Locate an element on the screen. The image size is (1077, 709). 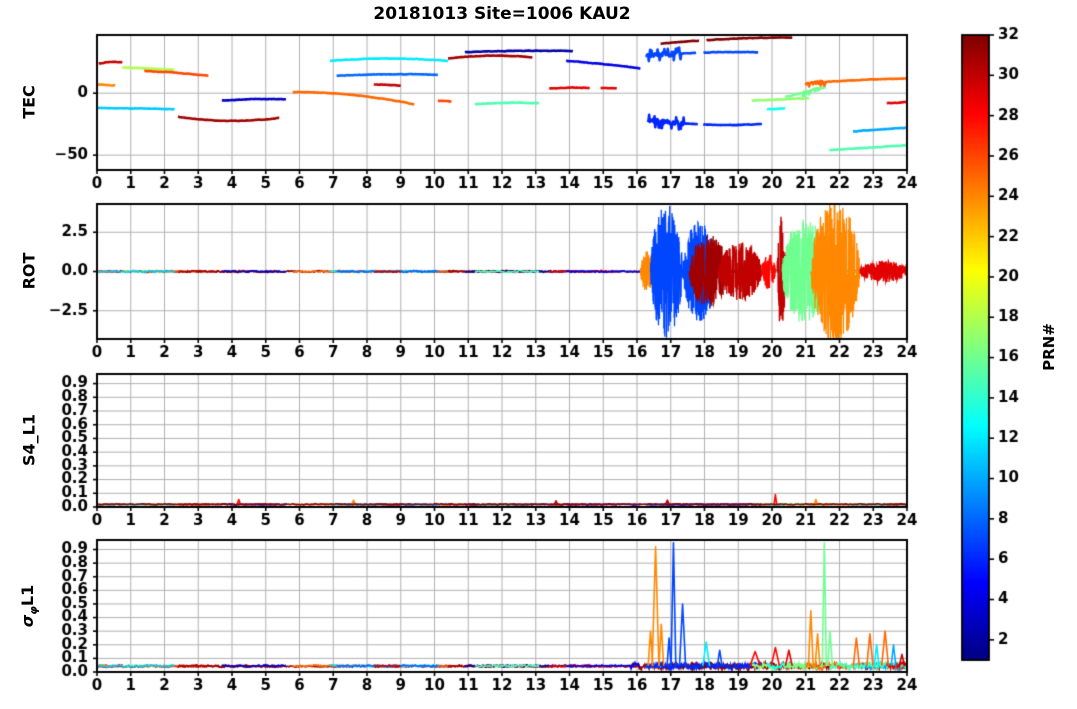
s4-axis-label: S4_L1 is located at coordinates (29, 440).